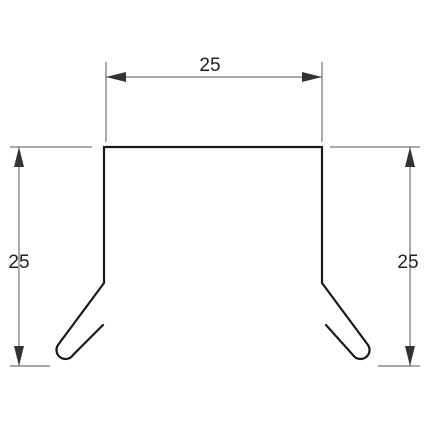 The image size is (433, 433). What do you see at coordinates (410, 157) in the screenshot?
I see `right-top-arrow` at bounding box center [410, 157].